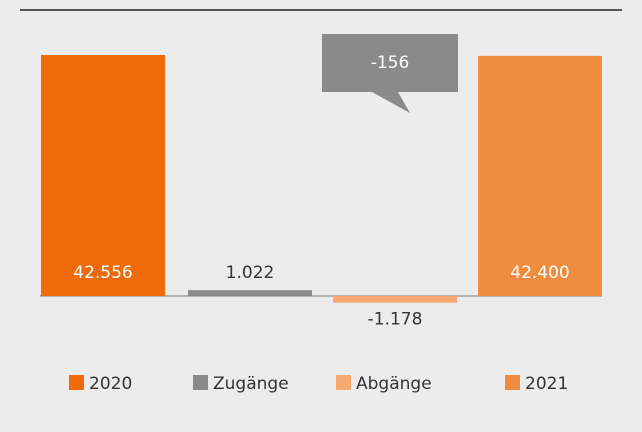 Image resolution: width=642 pixels, height=432 pixels. What do you see at coordinates (394, 384) in the screenshot?
I see `legend-label: Abgänge` at bounding box center [394, 384].